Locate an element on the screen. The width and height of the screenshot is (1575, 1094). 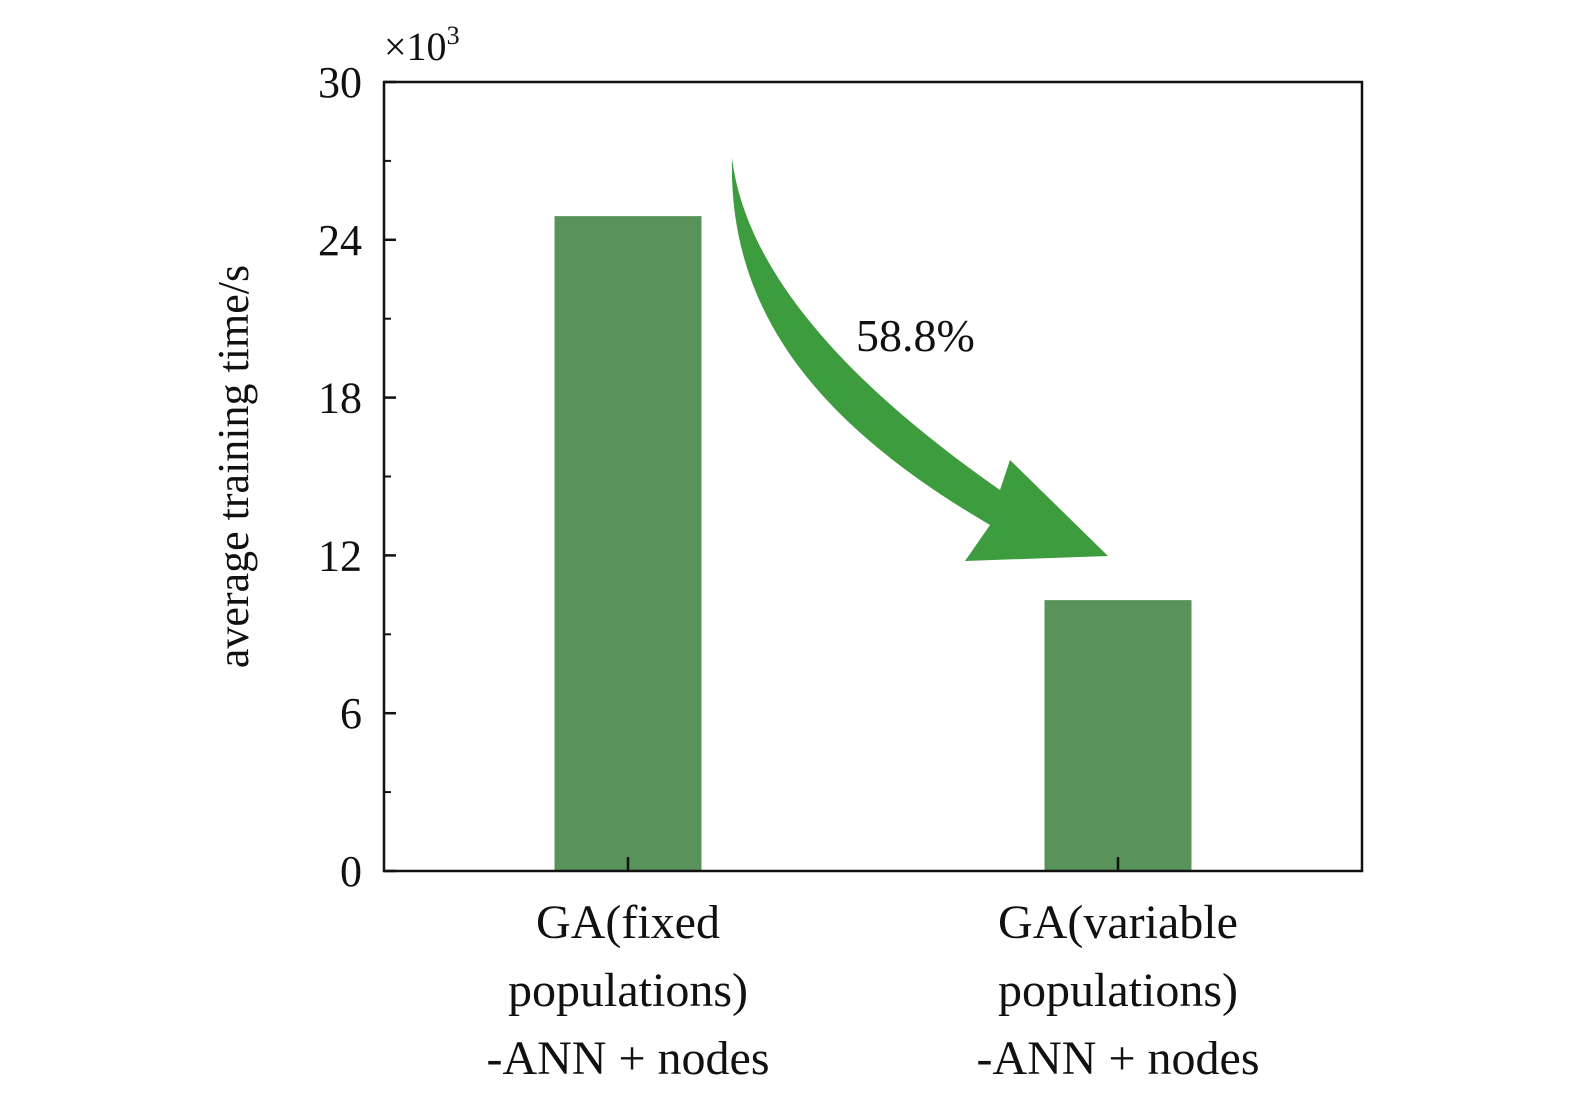
y-tick-label: 12 is located at coordinates (340, 555).